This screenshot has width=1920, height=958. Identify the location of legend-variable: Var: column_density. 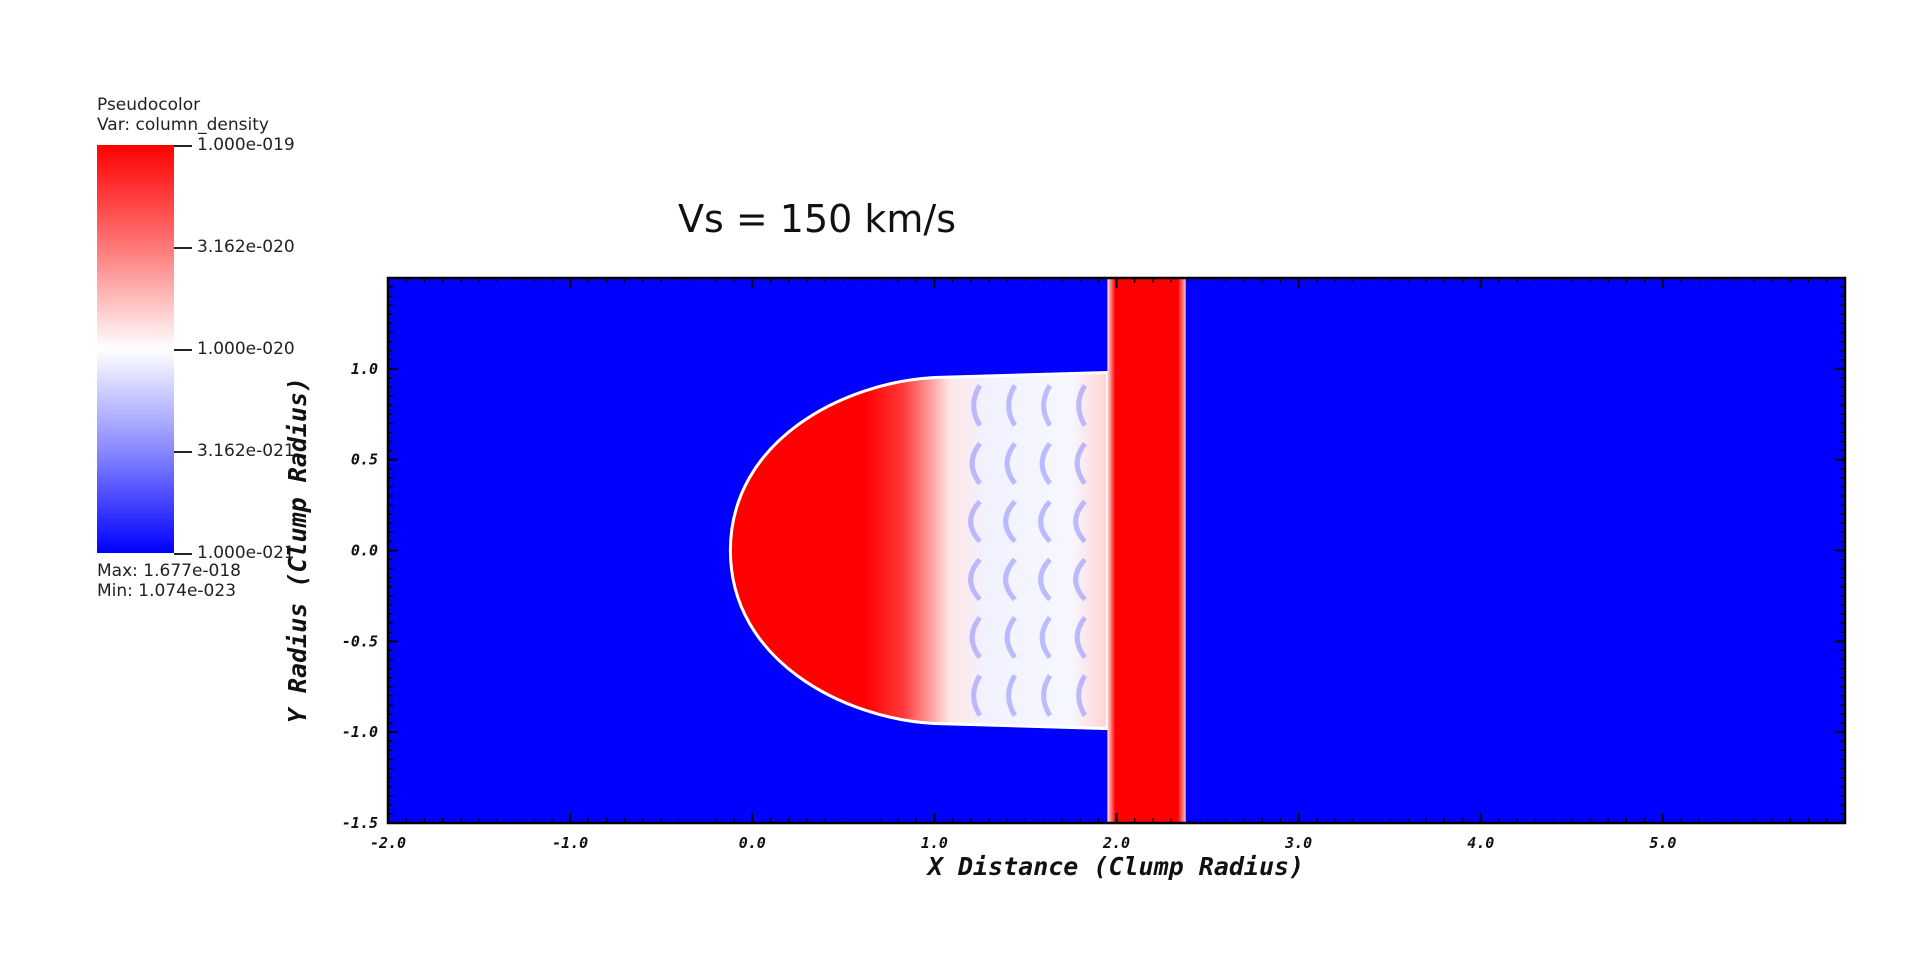
(183, 125).